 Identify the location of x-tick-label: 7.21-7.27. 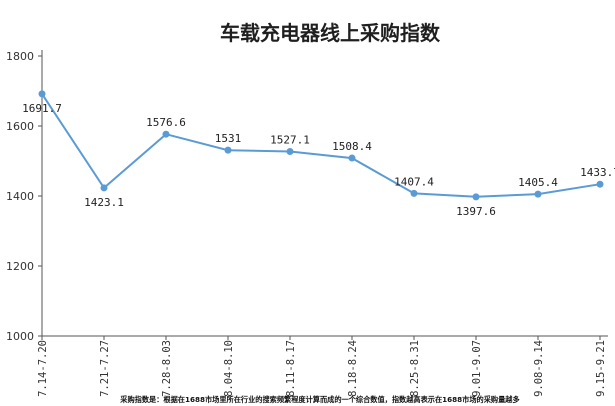
(105, 368).